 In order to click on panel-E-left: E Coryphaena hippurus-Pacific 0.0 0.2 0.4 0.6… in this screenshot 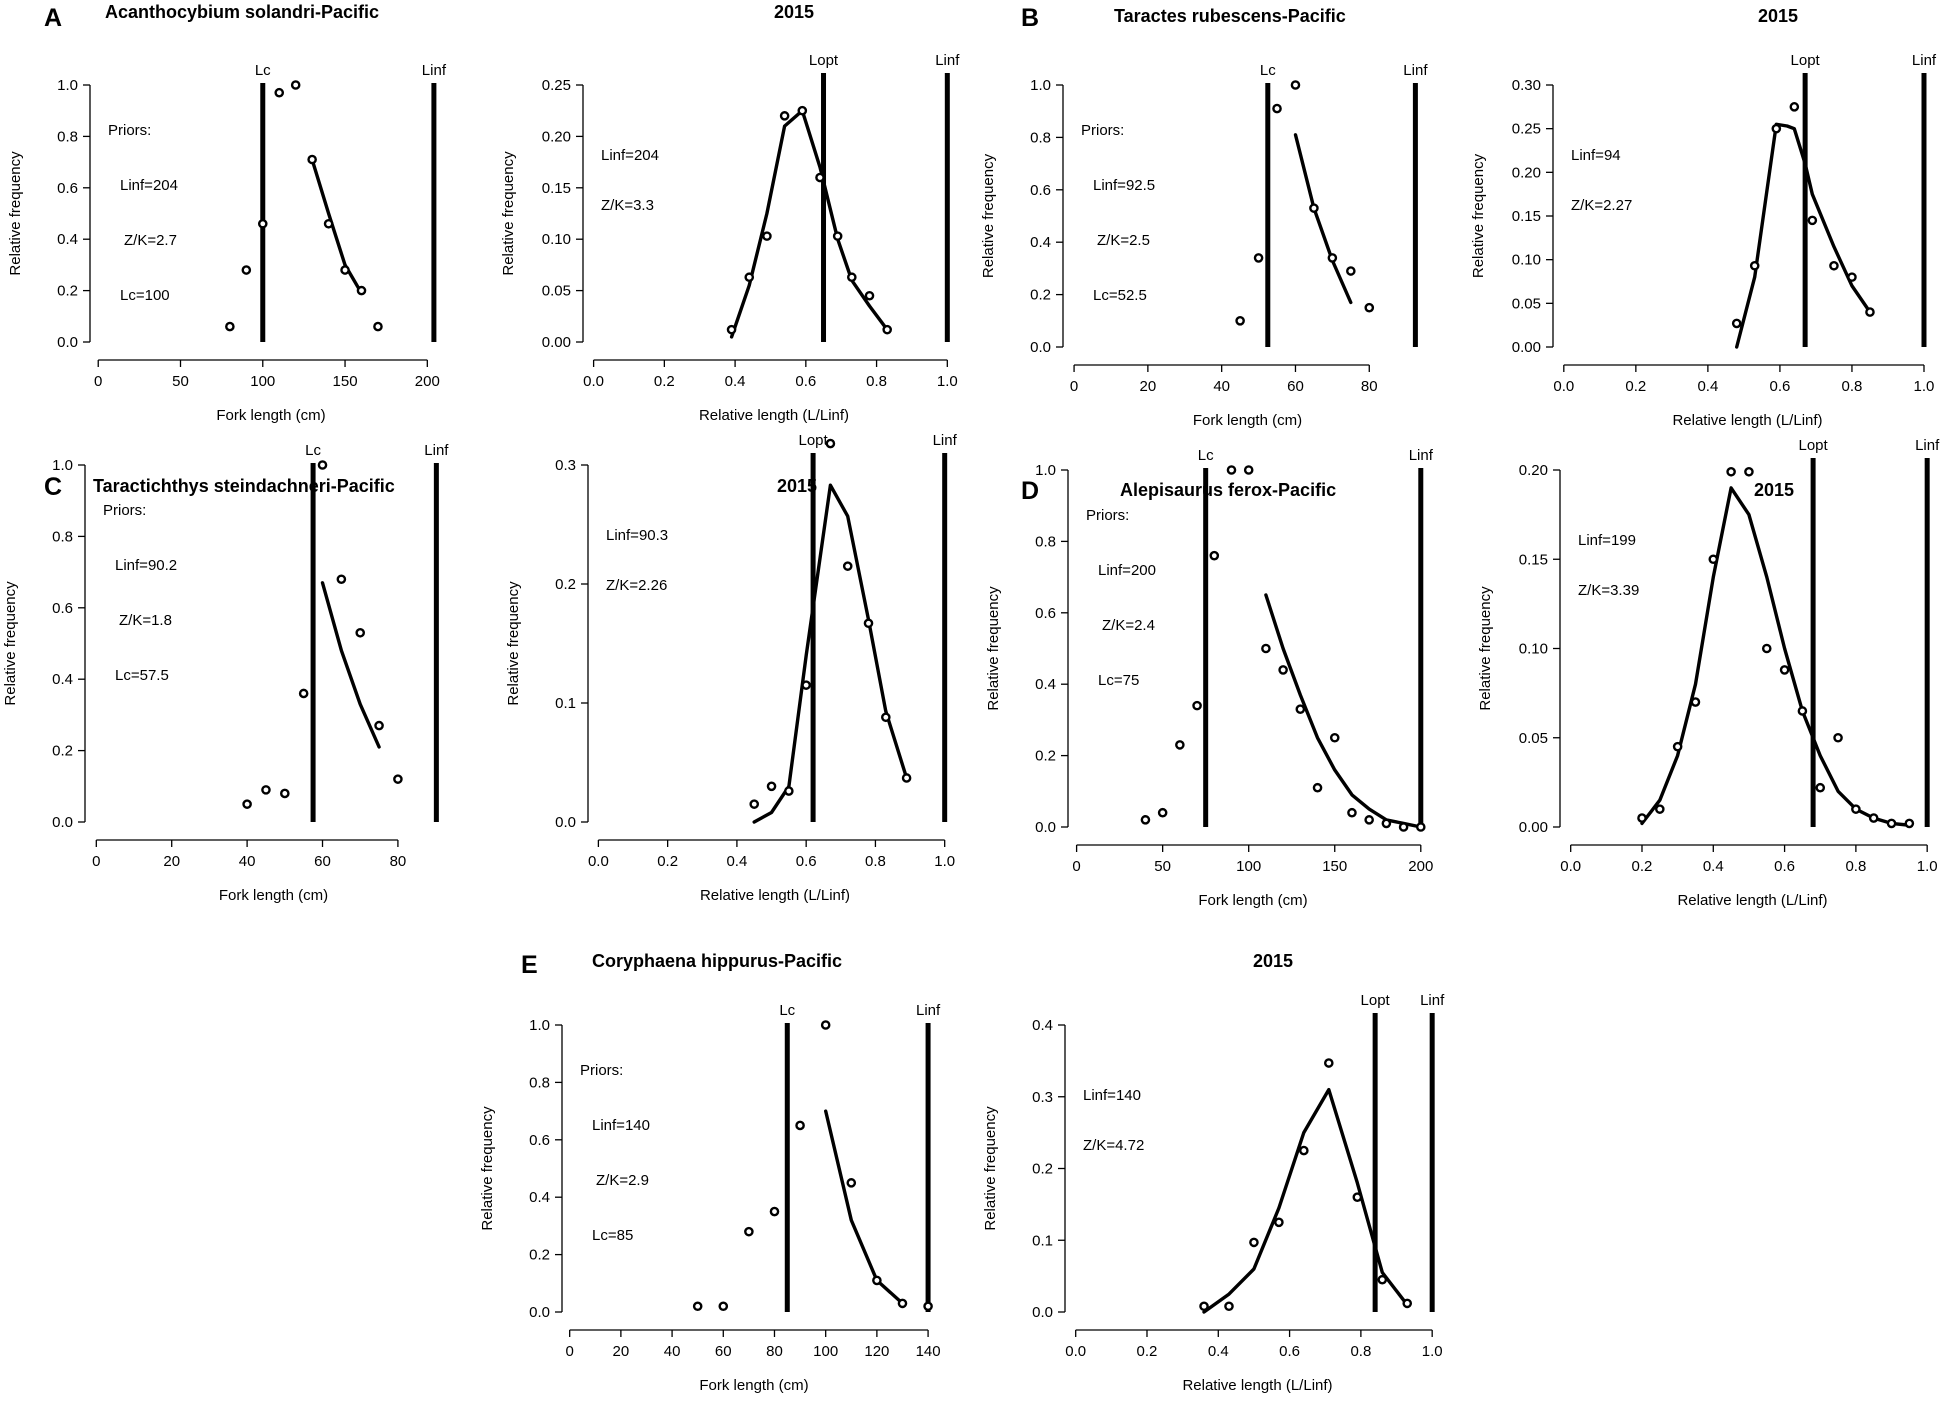, I will do `click(710, 1172)`.